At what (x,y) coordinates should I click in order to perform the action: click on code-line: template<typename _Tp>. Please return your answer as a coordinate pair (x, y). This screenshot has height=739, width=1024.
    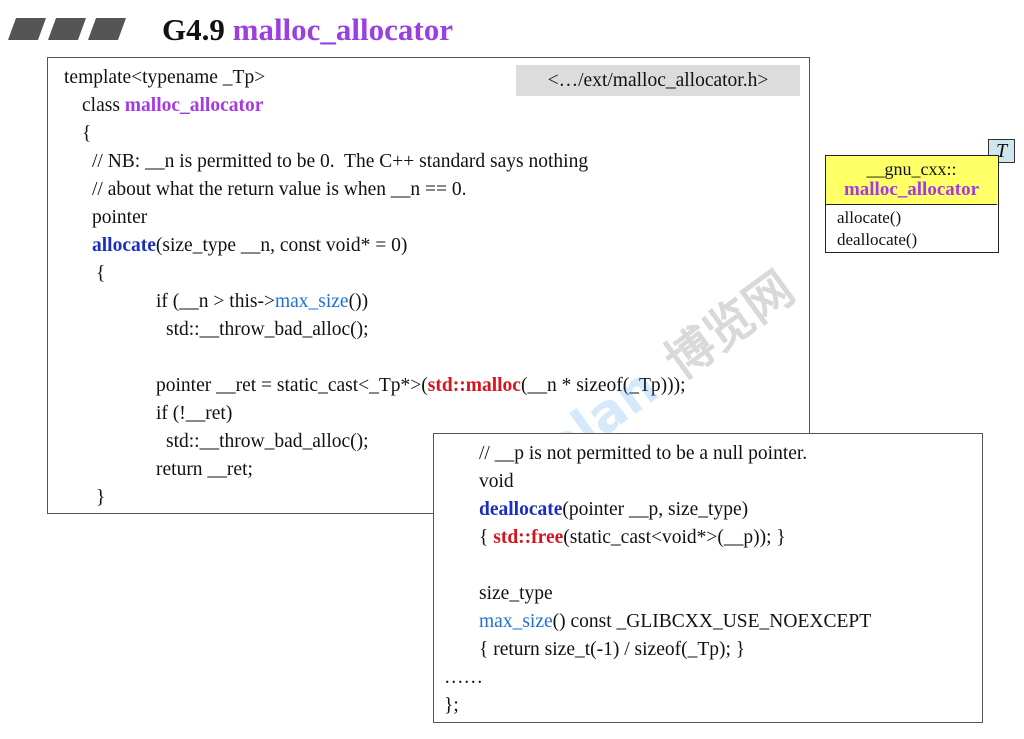
    Looking at the image, I should click on (165, 77).